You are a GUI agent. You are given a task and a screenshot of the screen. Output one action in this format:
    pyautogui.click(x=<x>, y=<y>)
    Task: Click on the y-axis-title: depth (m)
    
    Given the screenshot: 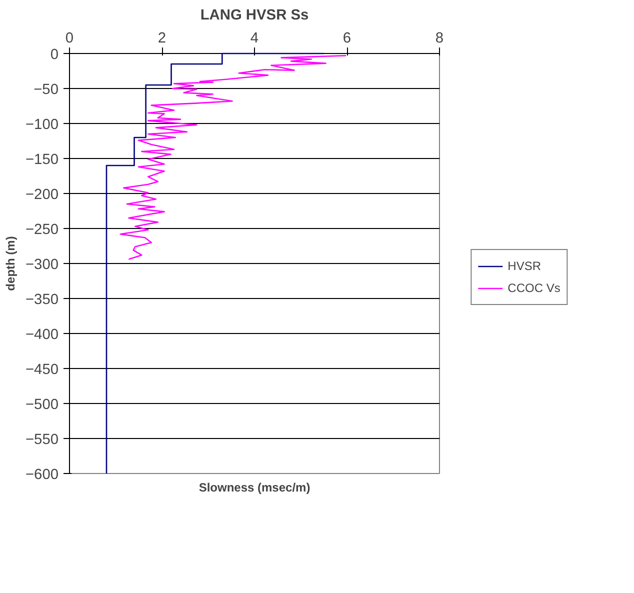 What is the action you would take?
    pyautogui.click(x=10, y=263)
    